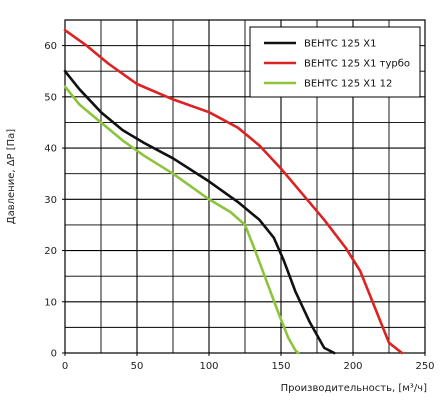 This screenshot has width=447, height=409. I want to click on x-tick-label: 150, so click(280, 366).